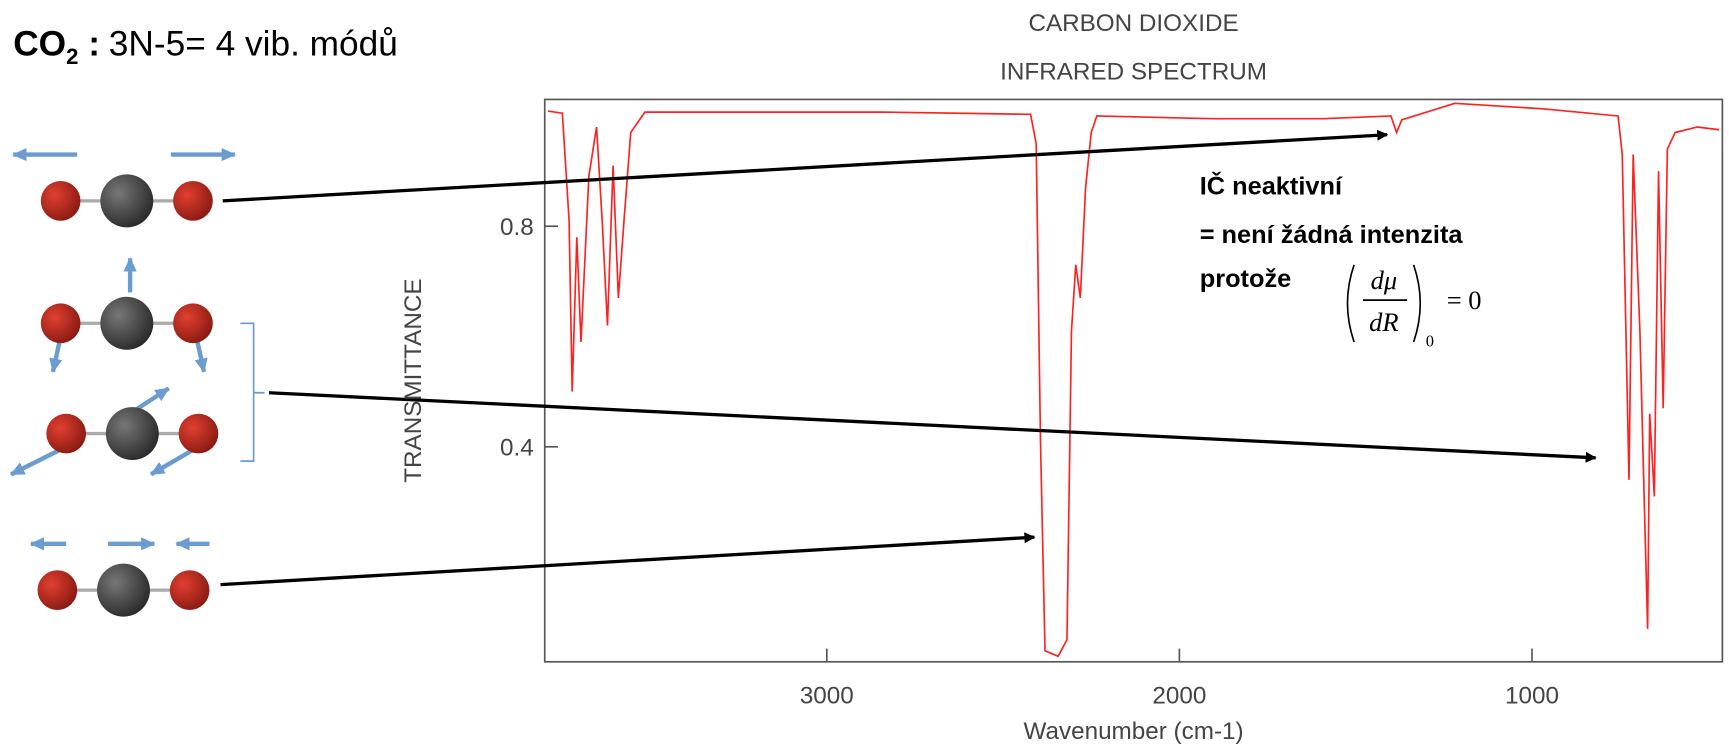  What do you see at coordinates (137, 382) in the screenshot?
I see `molecules` at bounding box center [137, 382].